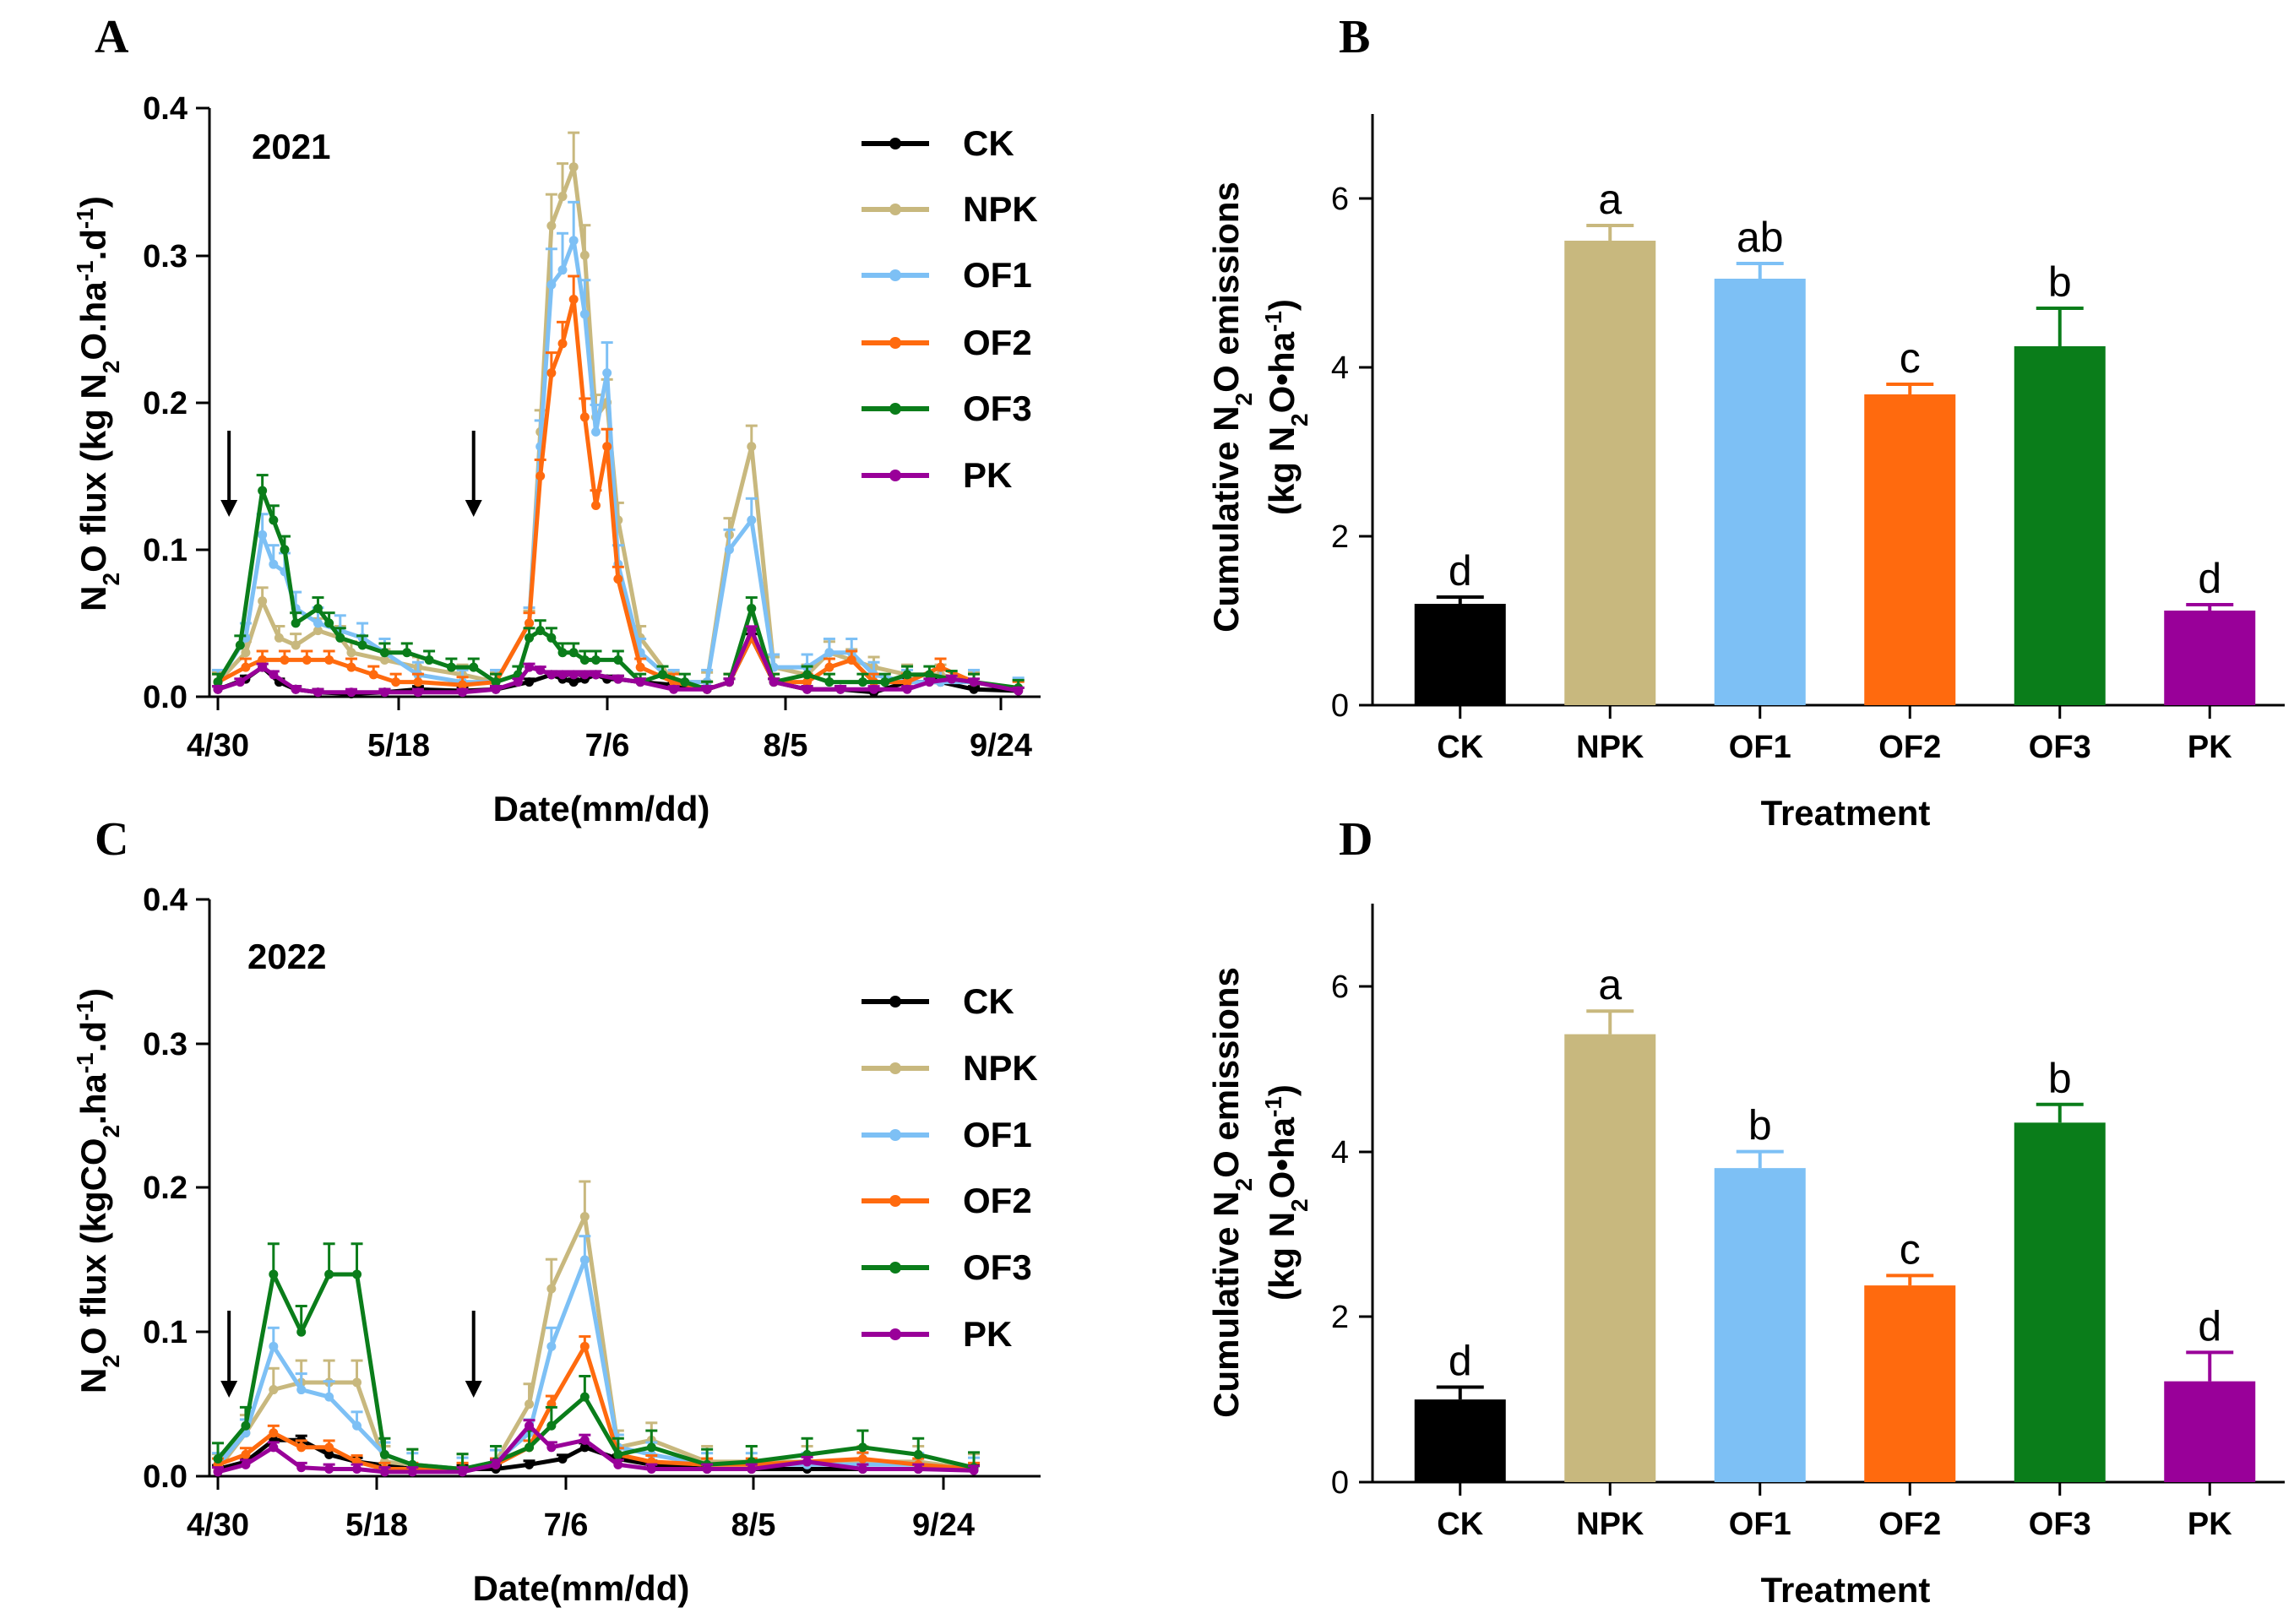 Image resolution: width=2294 pixels, height=1624 pixels. Describe the element at coordinates (1356, 839) in the screenshot. I see `panel-letter-d: D` at that location.